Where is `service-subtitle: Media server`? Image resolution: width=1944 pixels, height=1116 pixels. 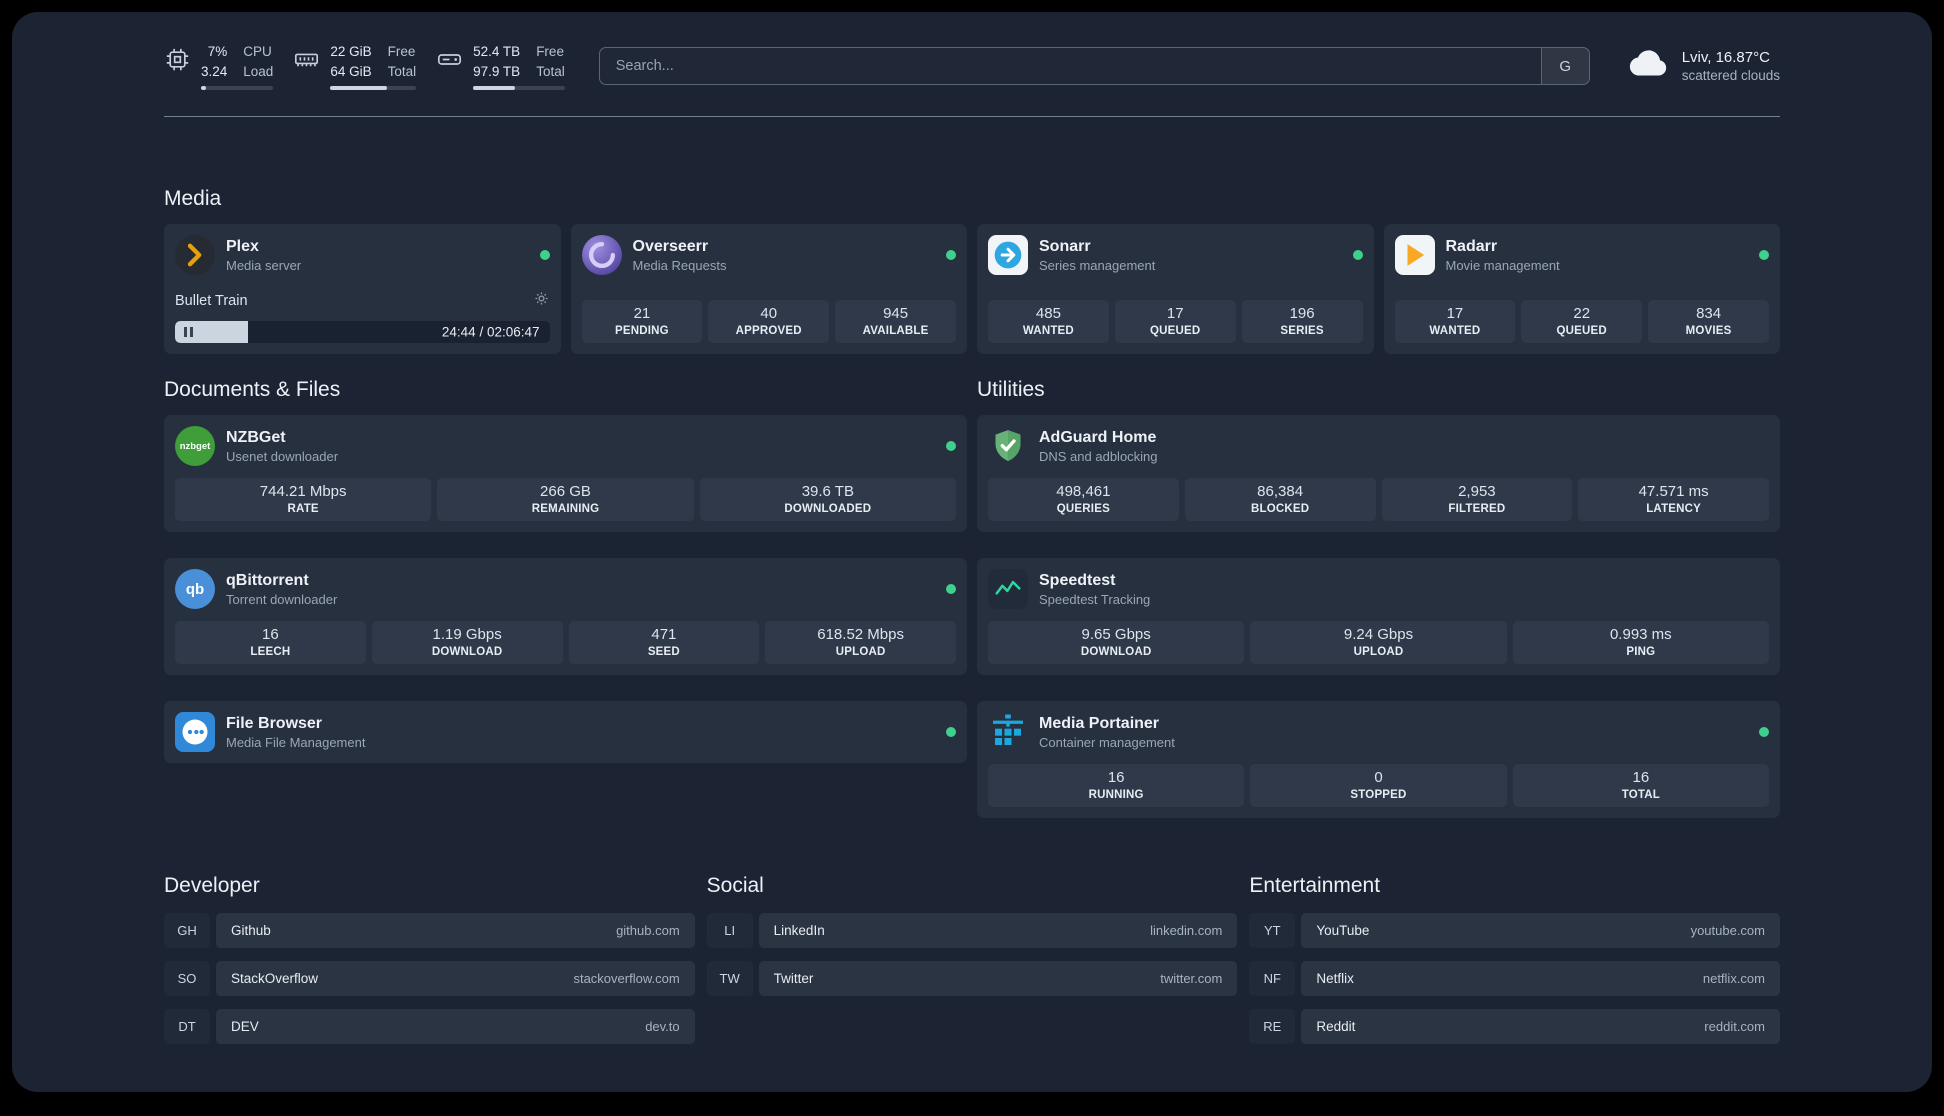
service-subtitle: Media server is located at coordinates (264, 266).